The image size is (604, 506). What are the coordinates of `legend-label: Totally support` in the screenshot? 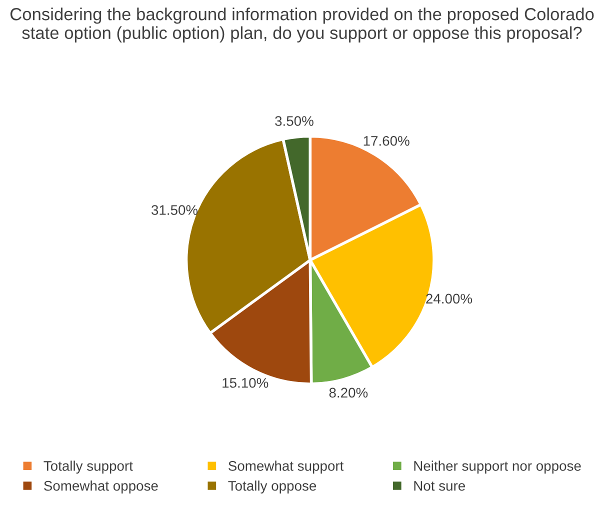 It's located at (88, 467).